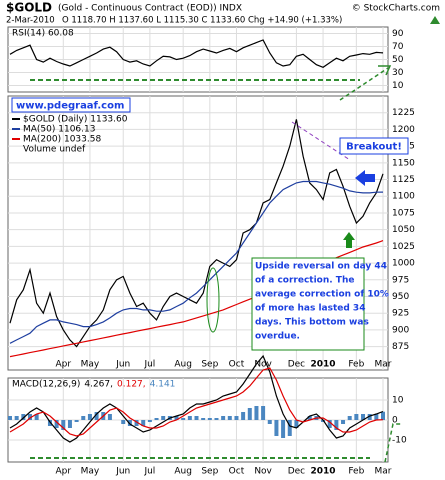 This screenshot has width=445, height=480. What do you see at coordinates (150, 9) in the screenshot?
I see `symbol-desc: (Gold - Continuous Contract (EOD)) INDX` at bounding box center [150, 9].